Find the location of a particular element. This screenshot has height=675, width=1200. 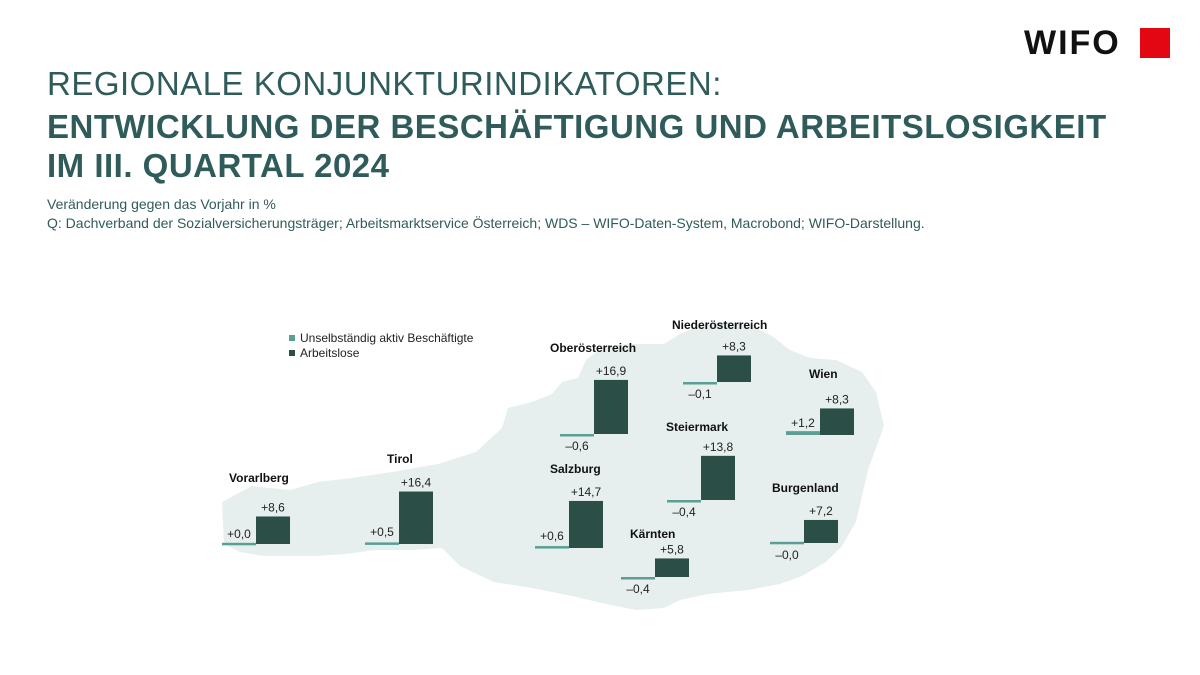

bar-unemployment-tirol is located at coordinates (416, 517).